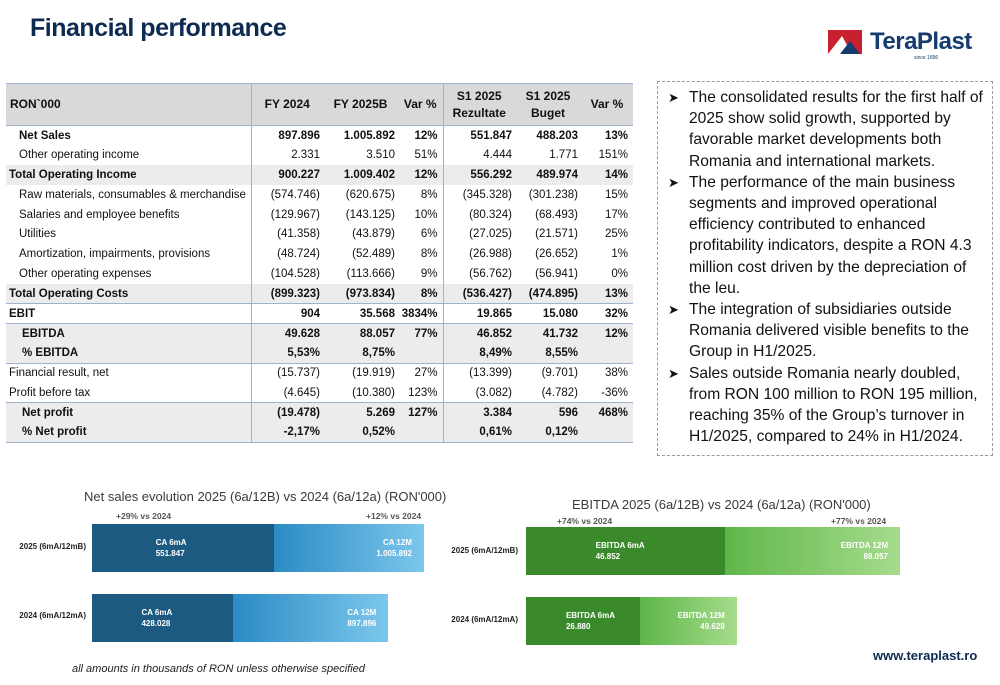 This screenshot has width=1000, height=685. What do you see at coordinates (619, 254) in the screenshot?
I see `table-cell: 1%` at bounding box center [619, 254].